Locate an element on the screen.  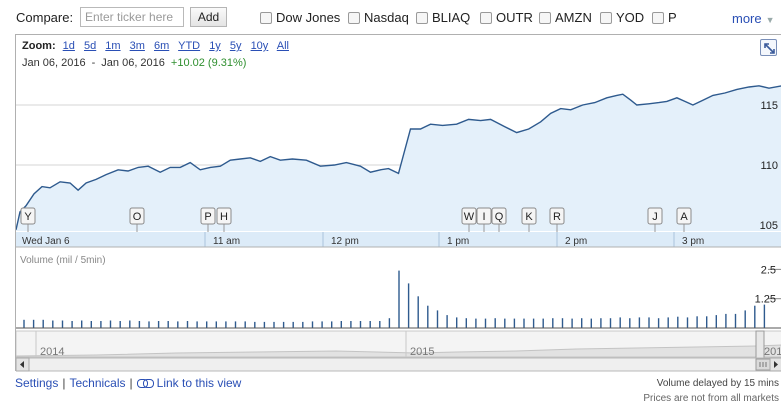
chevron-left-icon is located at coordinates (22, 364).